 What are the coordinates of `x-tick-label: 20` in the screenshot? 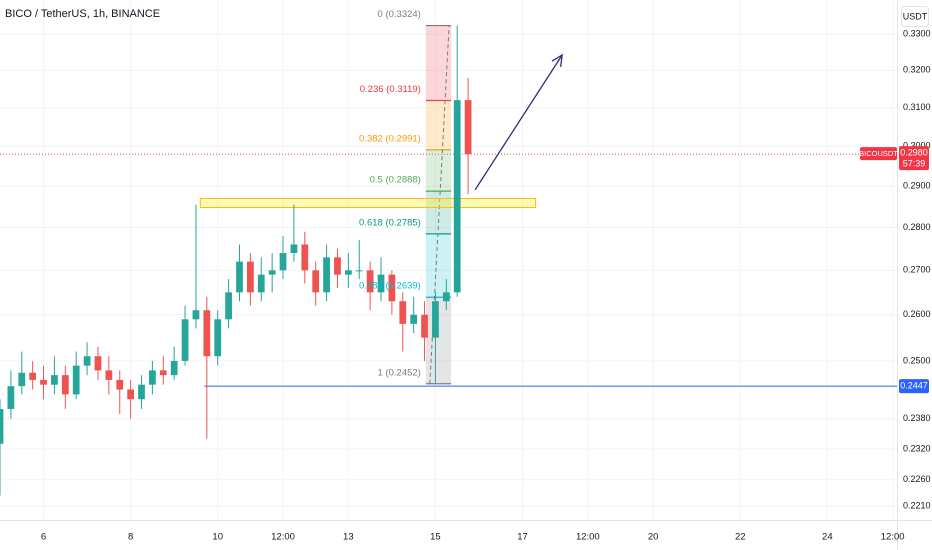 It's located at (653, 537).